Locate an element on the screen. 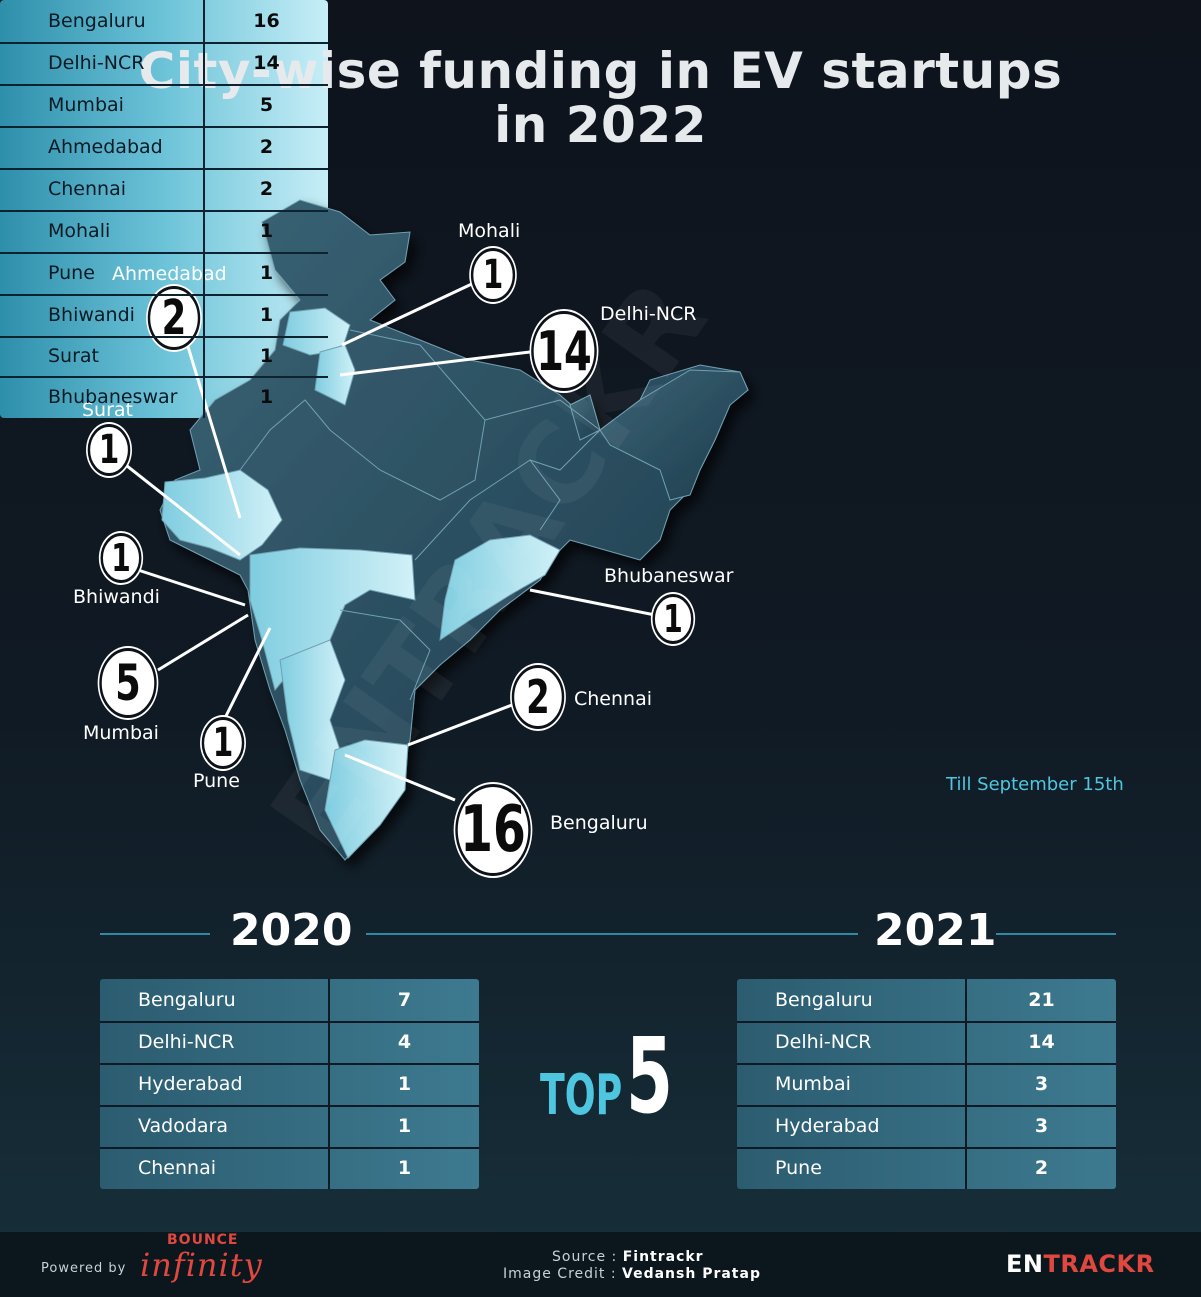 The image size is (1201, 1297). entrackr-logo: ENTRACKR is located at coordinates (1080, 1264).